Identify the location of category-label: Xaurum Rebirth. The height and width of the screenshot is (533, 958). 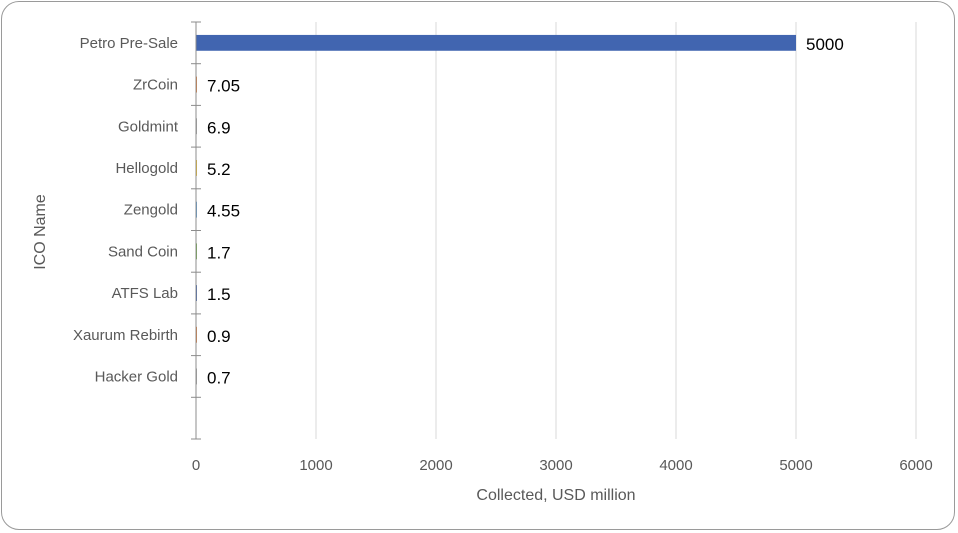
(125, 335).